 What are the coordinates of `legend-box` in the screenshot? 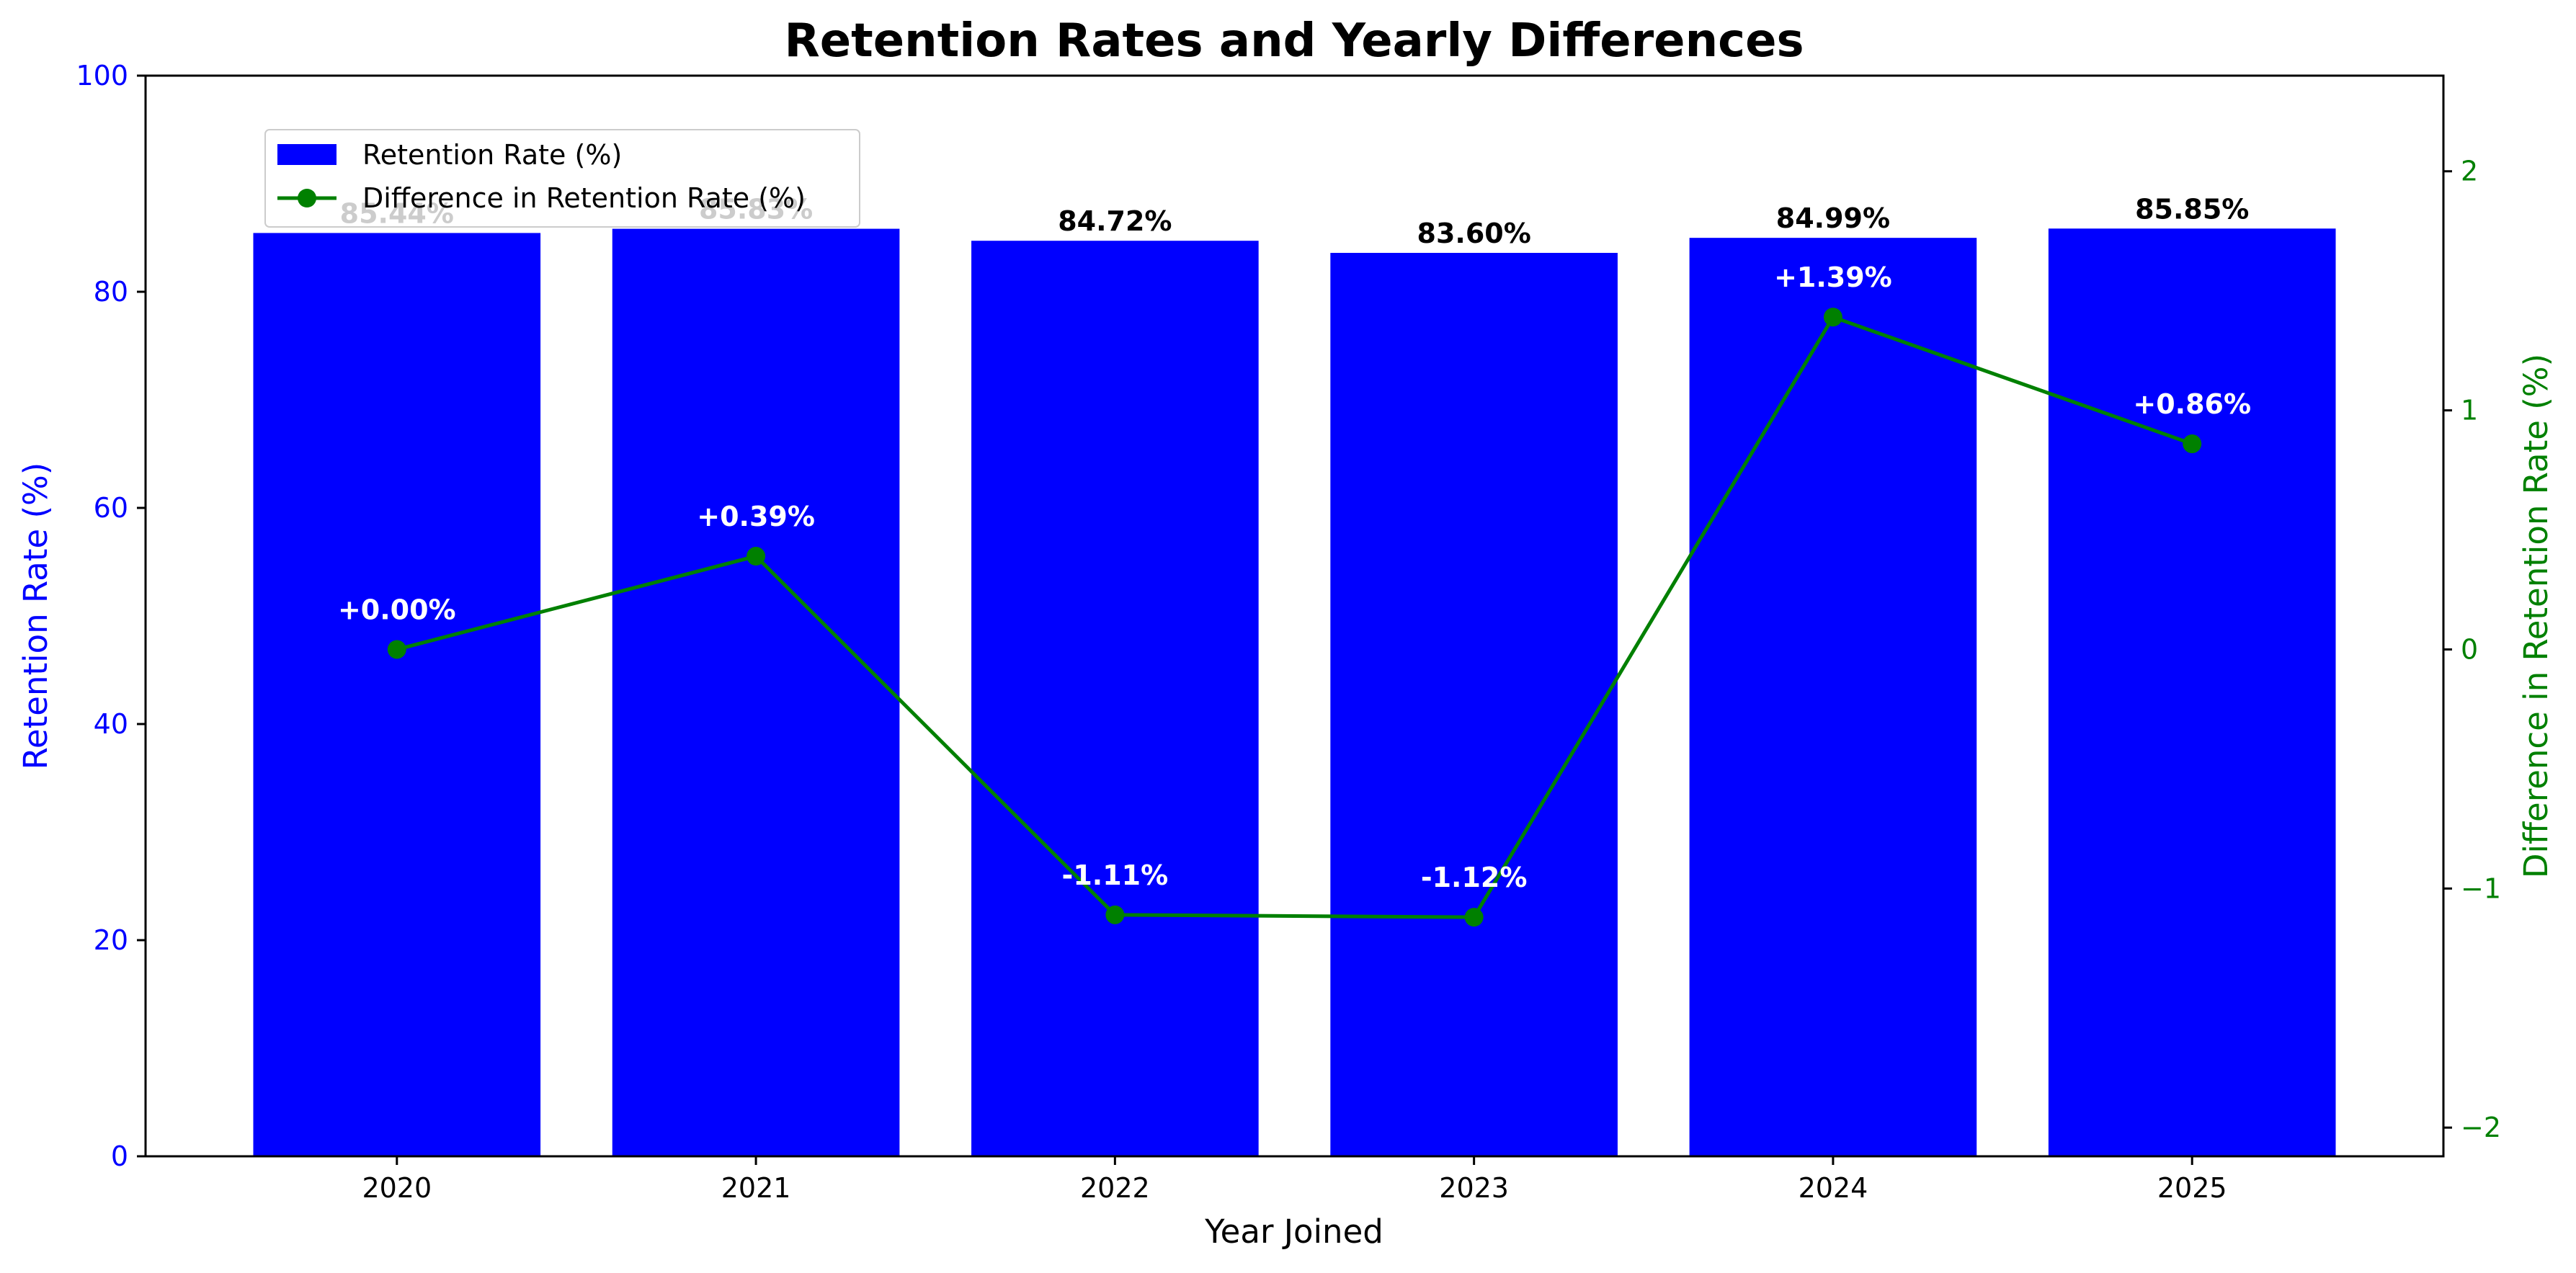 It's located at (562, 179).